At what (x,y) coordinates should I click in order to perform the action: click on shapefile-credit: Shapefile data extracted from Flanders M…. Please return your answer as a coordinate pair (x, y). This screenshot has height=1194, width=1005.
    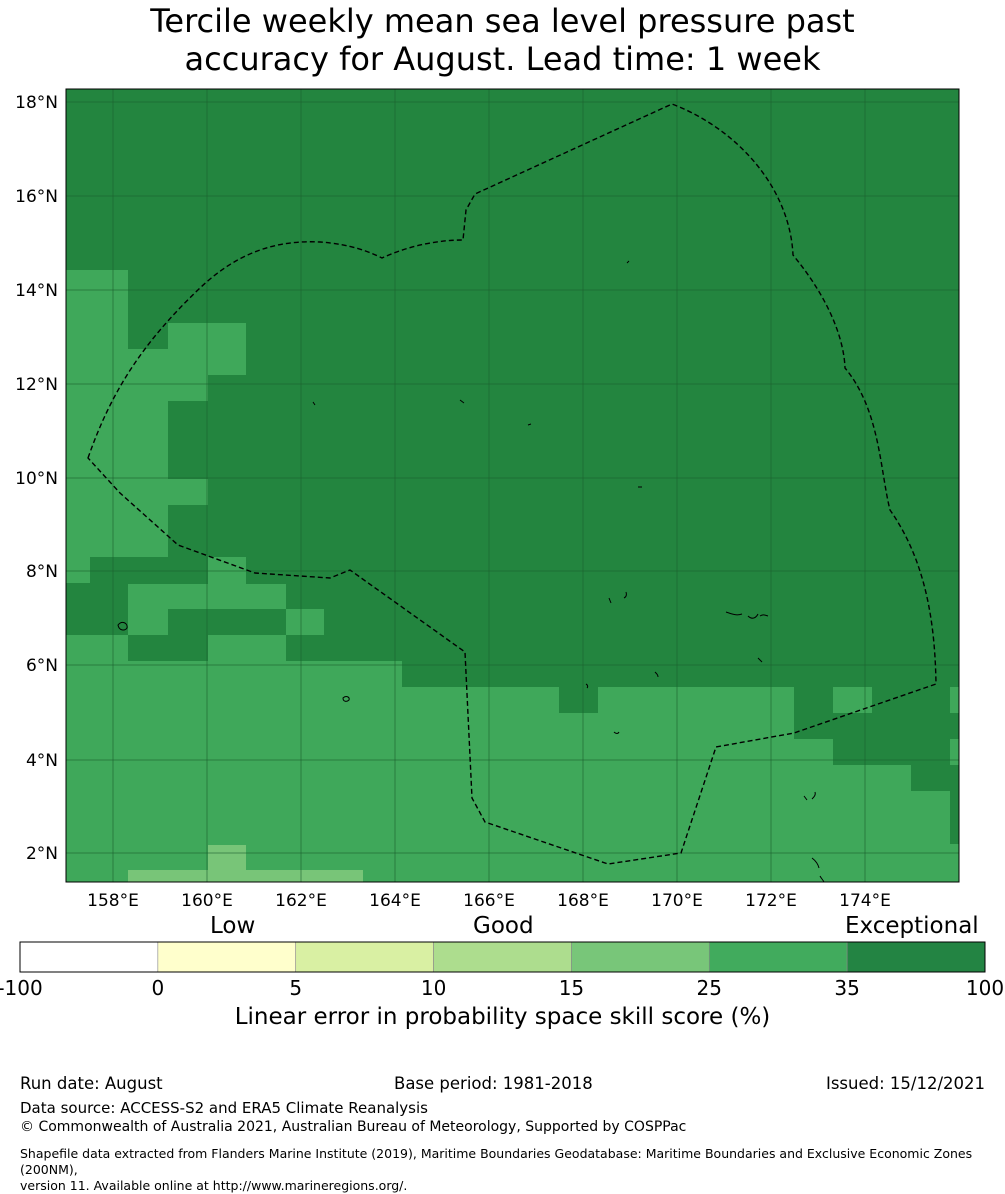
    Looking at the image, I should click on (512, 1170).